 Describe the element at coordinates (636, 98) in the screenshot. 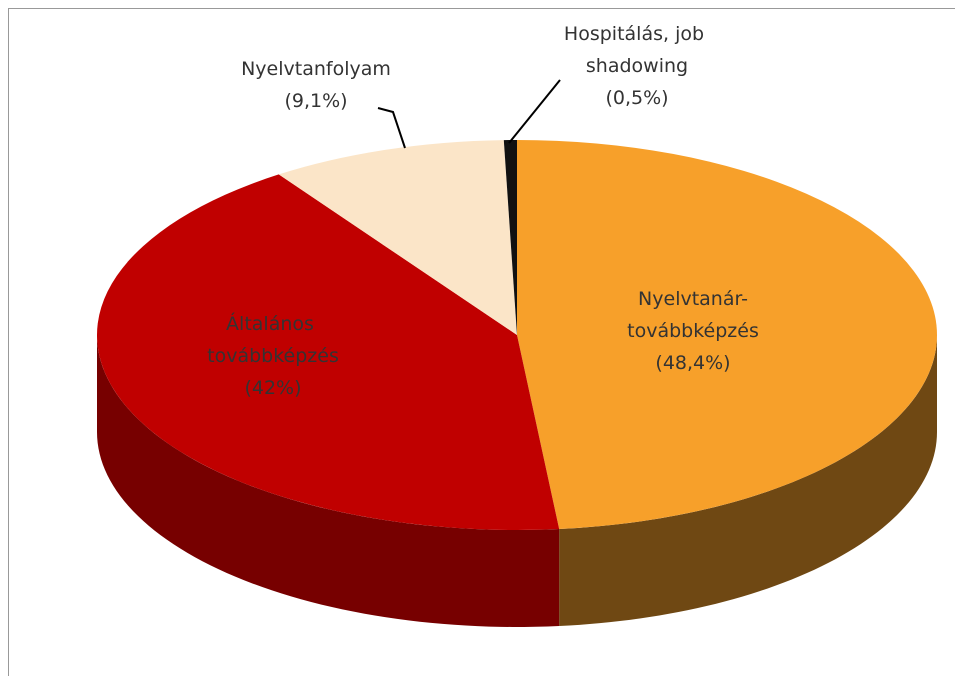

I see `value-label: (0,5%)` at that location.